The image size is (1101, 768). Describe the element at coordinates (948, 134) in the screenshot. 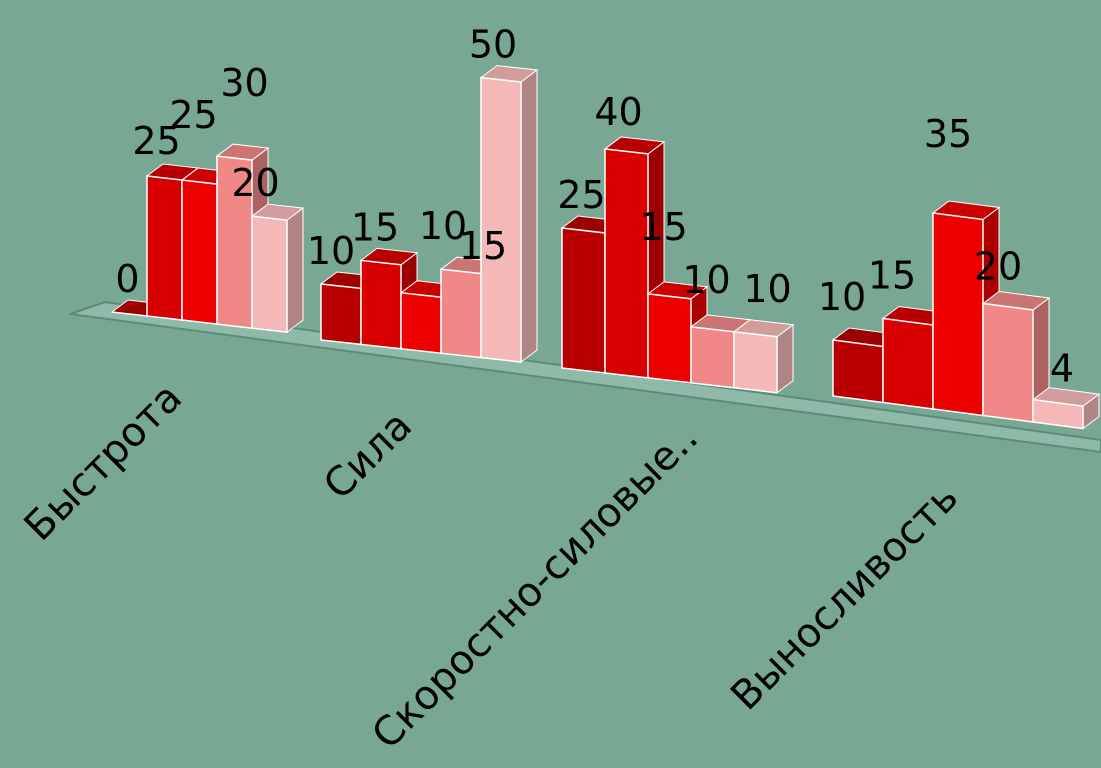

I see `data-label: 35` at that location.